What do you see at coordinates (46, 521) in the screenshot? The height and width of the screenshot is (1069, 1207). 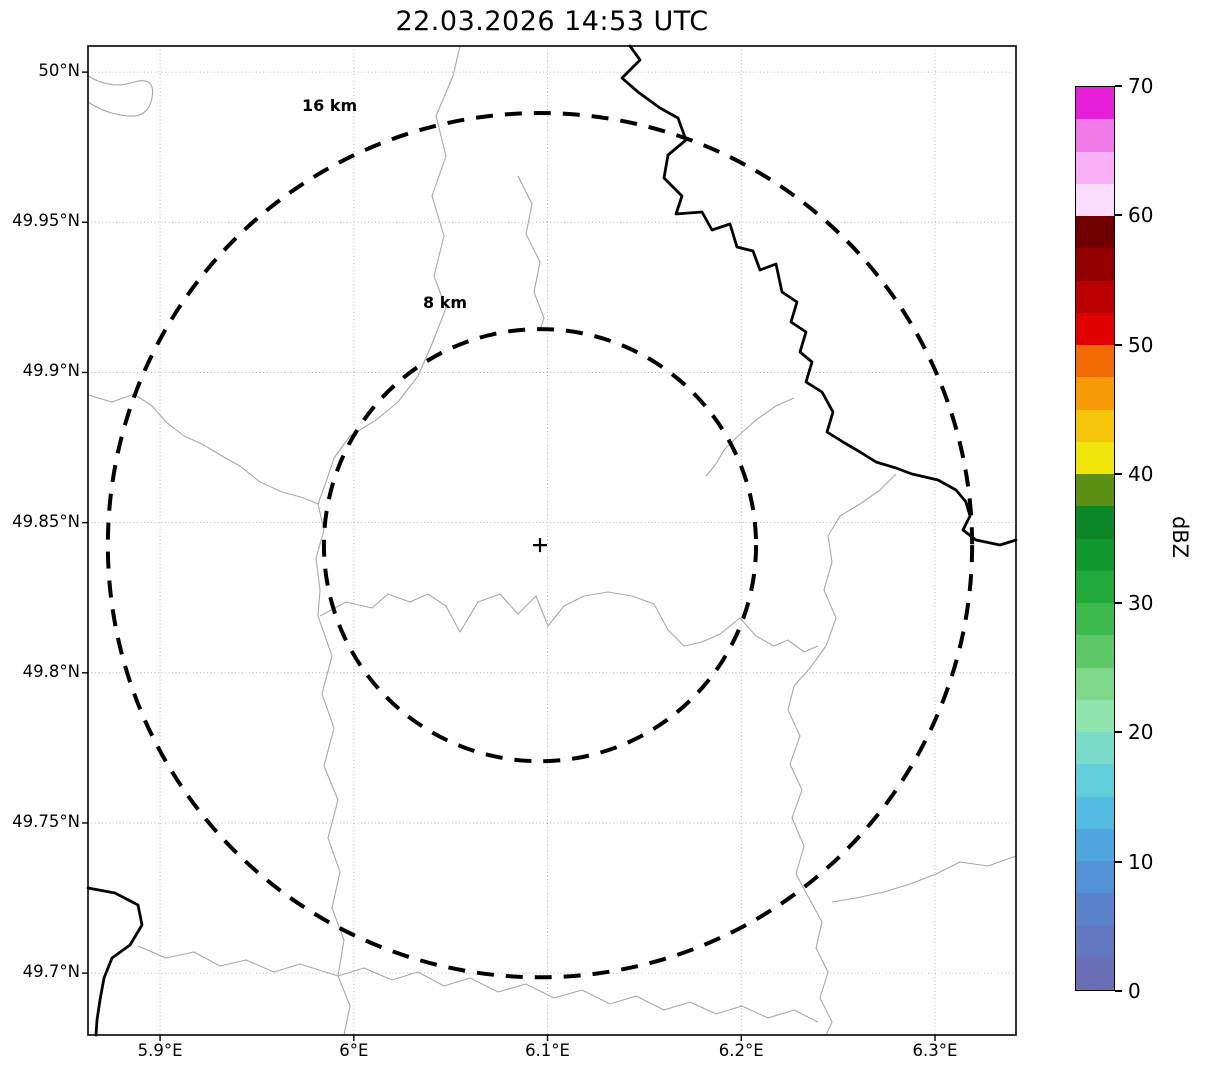 I see `y-tick-label: 49.85°N` at bounding box center [46, 521].